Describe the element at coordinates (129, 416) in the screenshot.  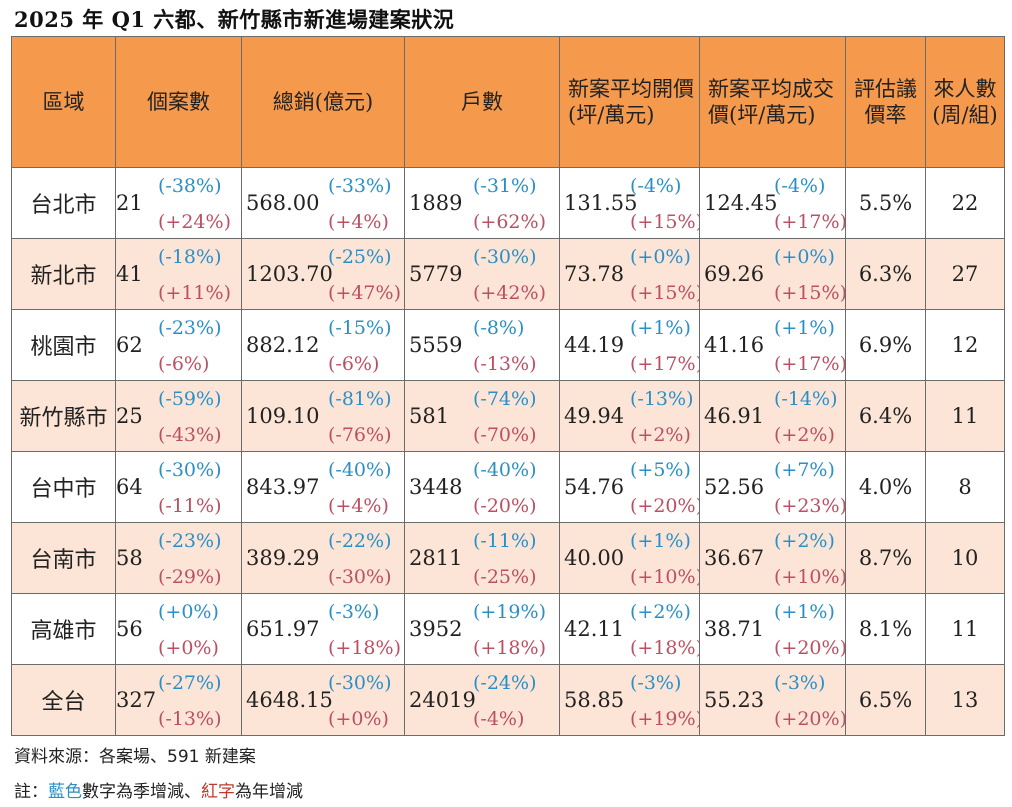
I see `cases-value: 25` at that location.